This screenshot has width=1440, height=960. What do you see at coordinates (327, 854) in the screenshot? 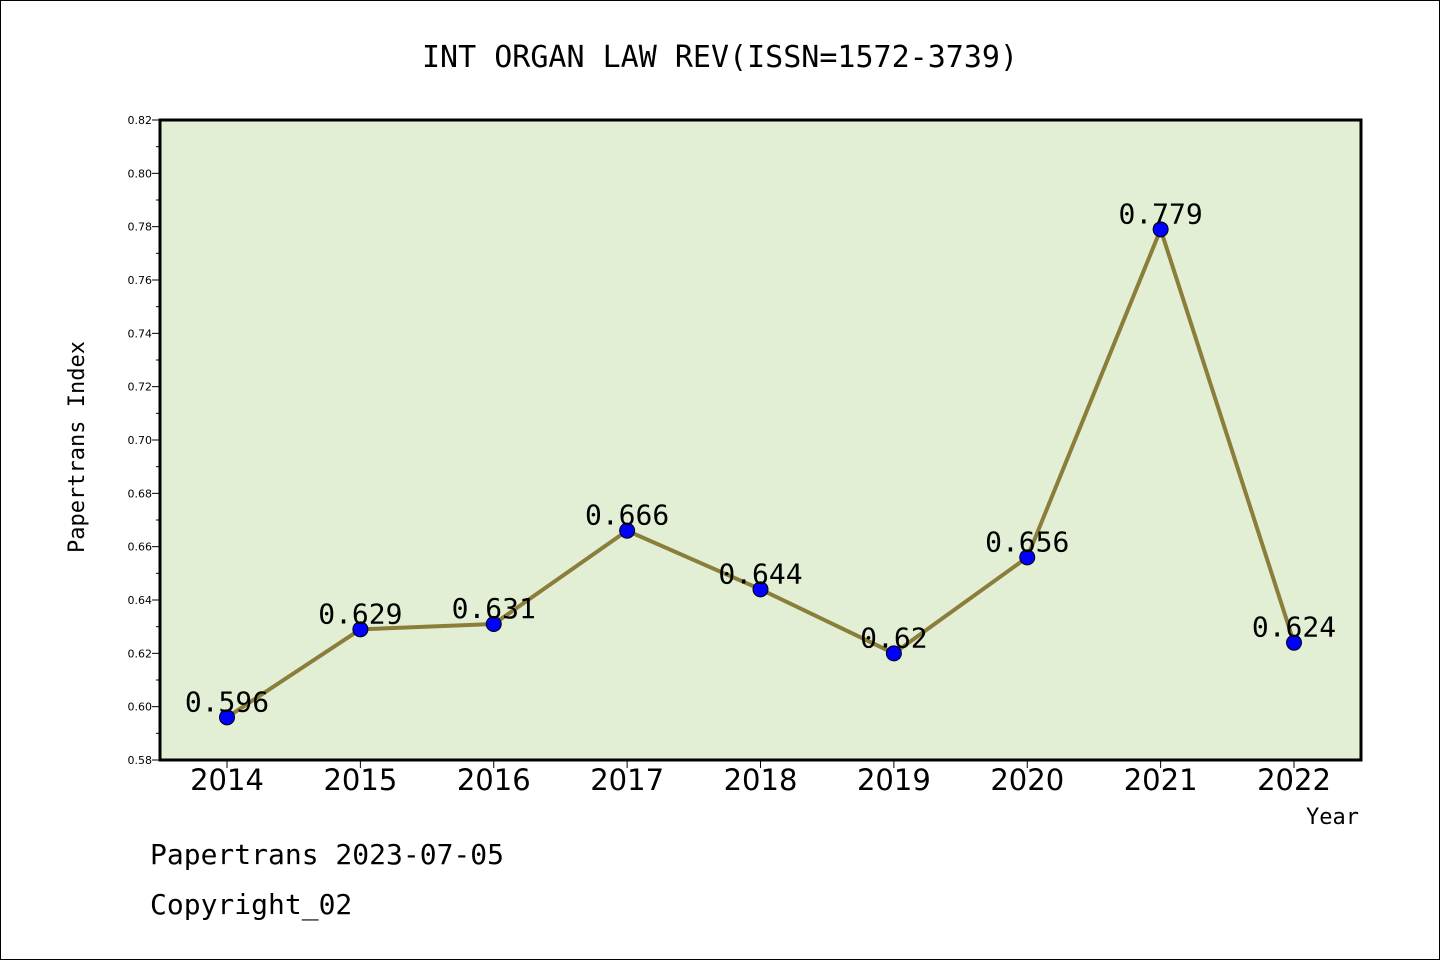
I see `footer-date: Papertrans 2023-07-05` at bounding box center [327, 854].